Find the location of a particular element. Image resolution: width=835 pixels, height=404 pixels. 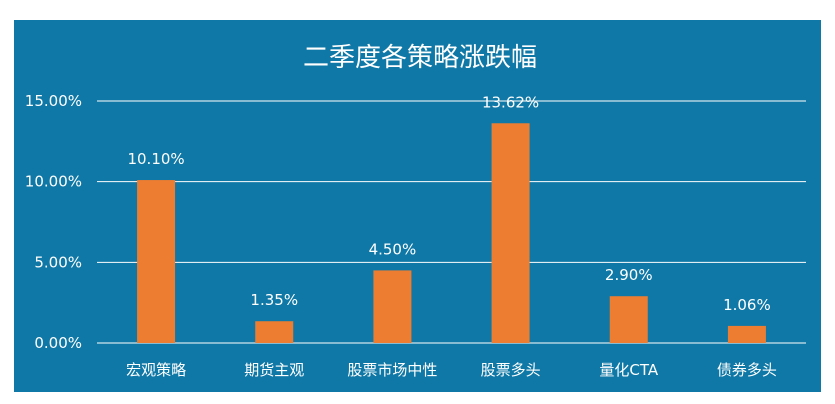

y-tick-label: 10.00% is located at coordinates (53, 182).